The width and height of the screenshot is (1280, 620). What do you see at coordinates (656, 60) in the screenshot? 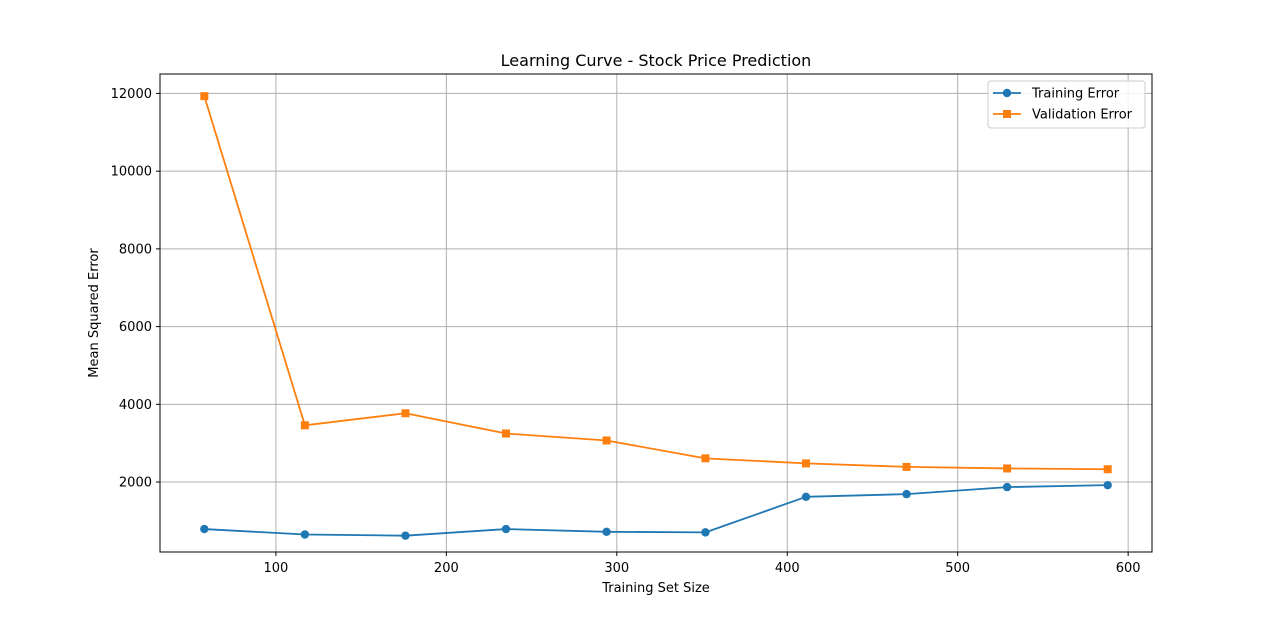
I see `chart-title: Learning Curve - Stock Price Prediction` at bounding box center [656, 60].